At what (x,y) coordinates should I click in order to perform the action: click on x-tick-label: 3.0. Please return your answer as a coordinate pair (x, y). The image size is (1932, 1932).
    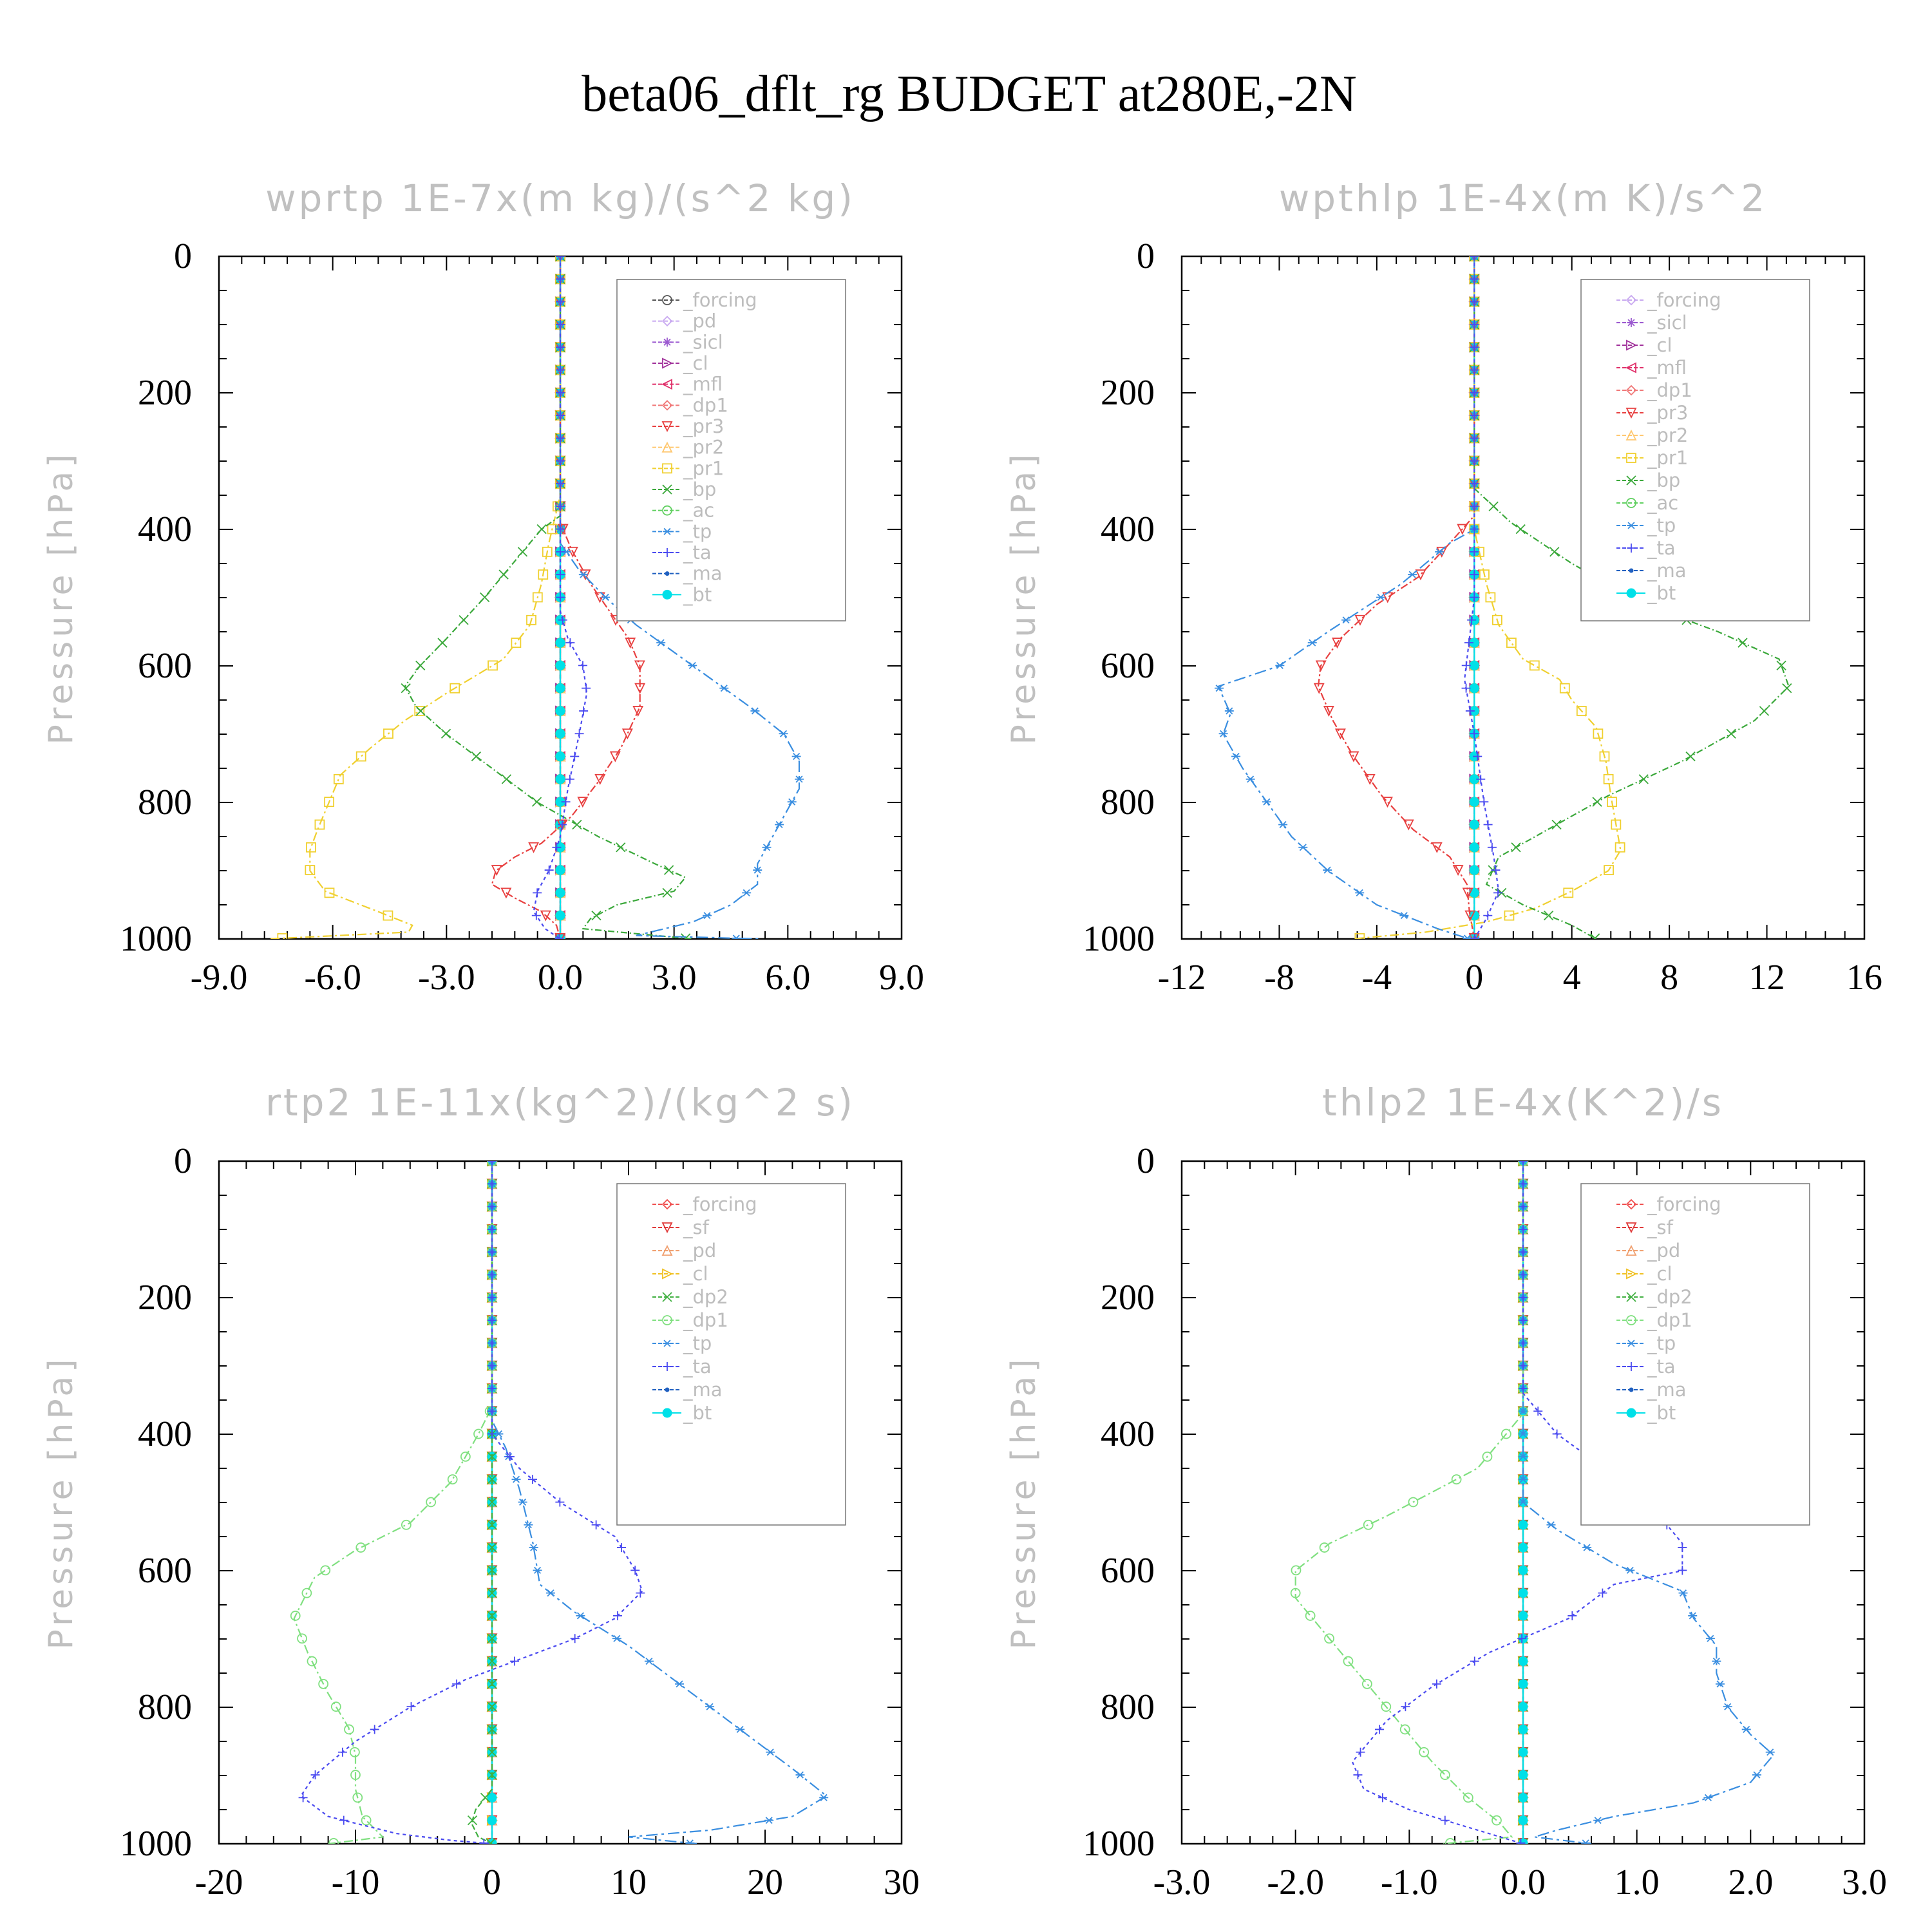
    Looking at the image, I should click on (1865, 1882).